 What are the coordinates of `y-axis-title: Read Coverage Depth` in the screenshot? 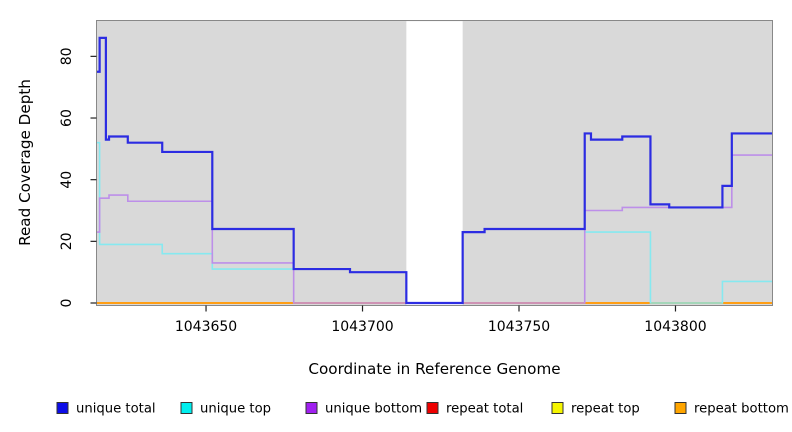 It's located at (25, 162).